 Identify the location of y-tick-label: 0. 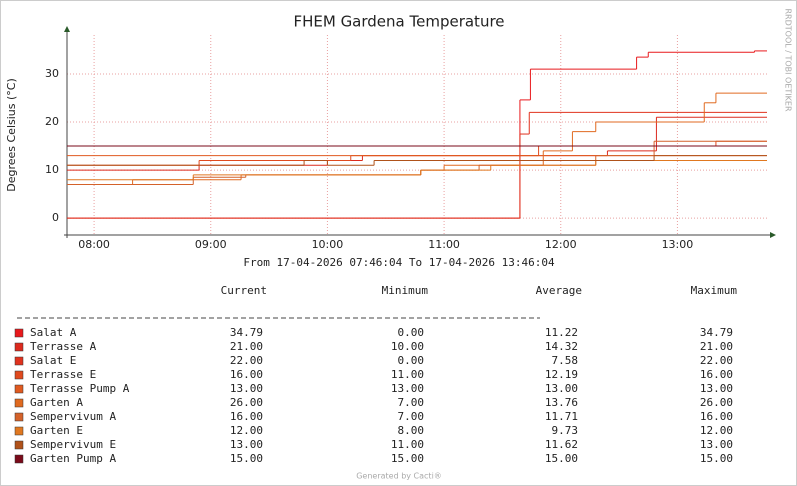
(55, 217).